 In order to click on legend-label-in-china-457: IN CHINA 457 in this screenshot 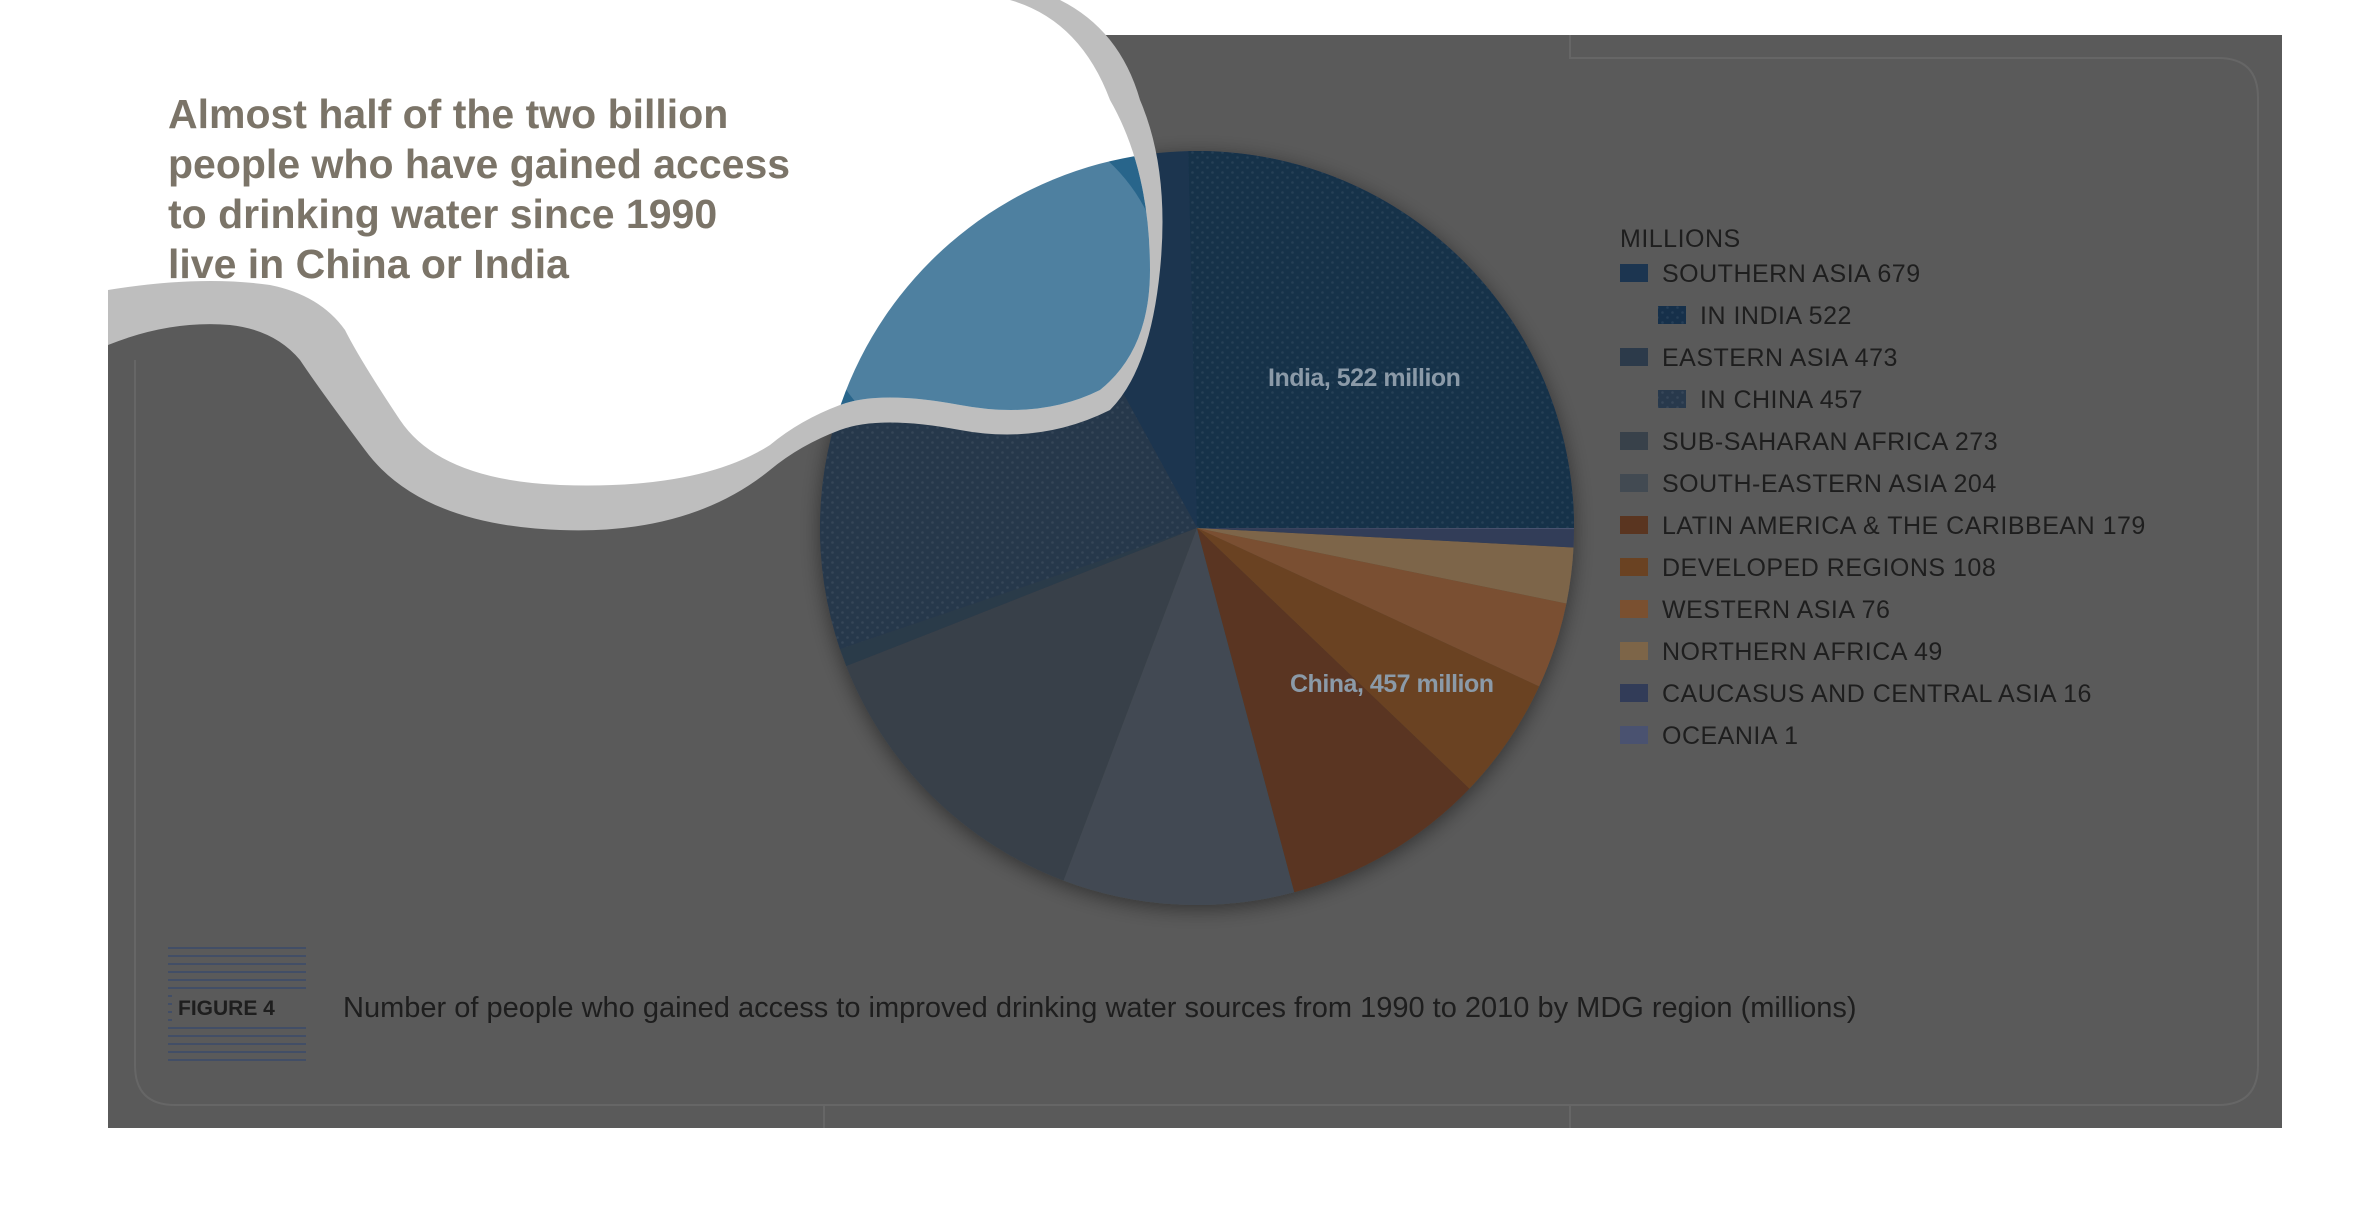, I will do `click(1781, 400)`.